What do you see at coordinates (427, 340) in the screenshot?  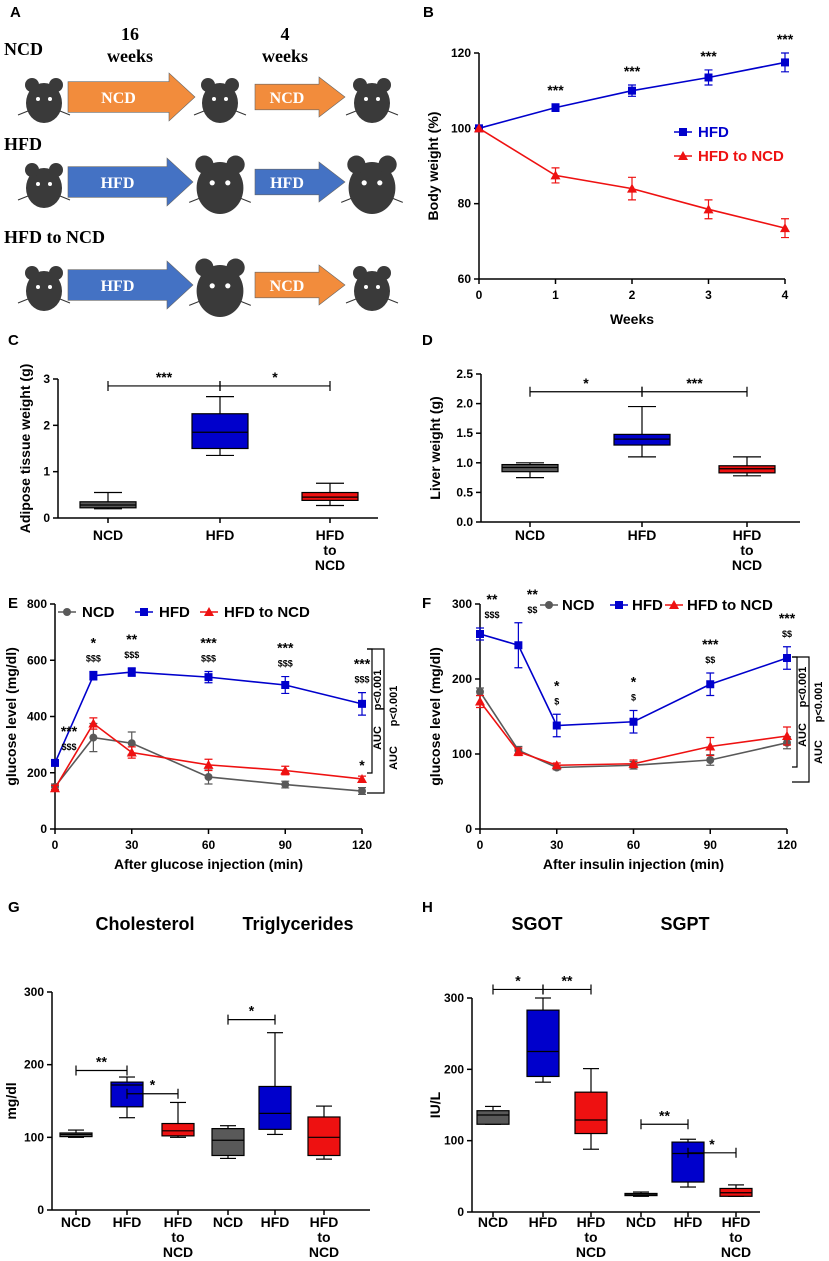 I see `panel-label-d: D` at bounding box center [427, 340].